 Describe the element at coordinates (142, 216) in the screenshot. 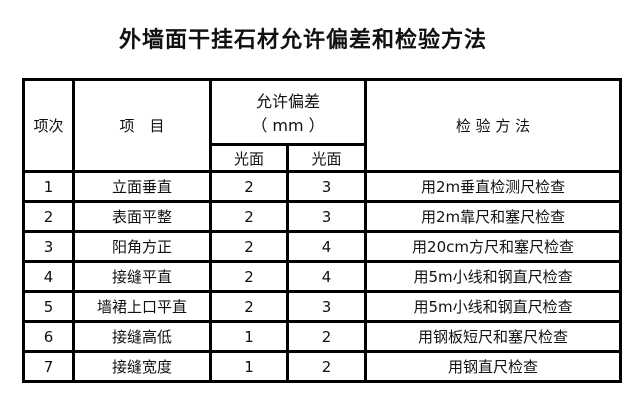

I see `cell-item: 表面平整` at that location.